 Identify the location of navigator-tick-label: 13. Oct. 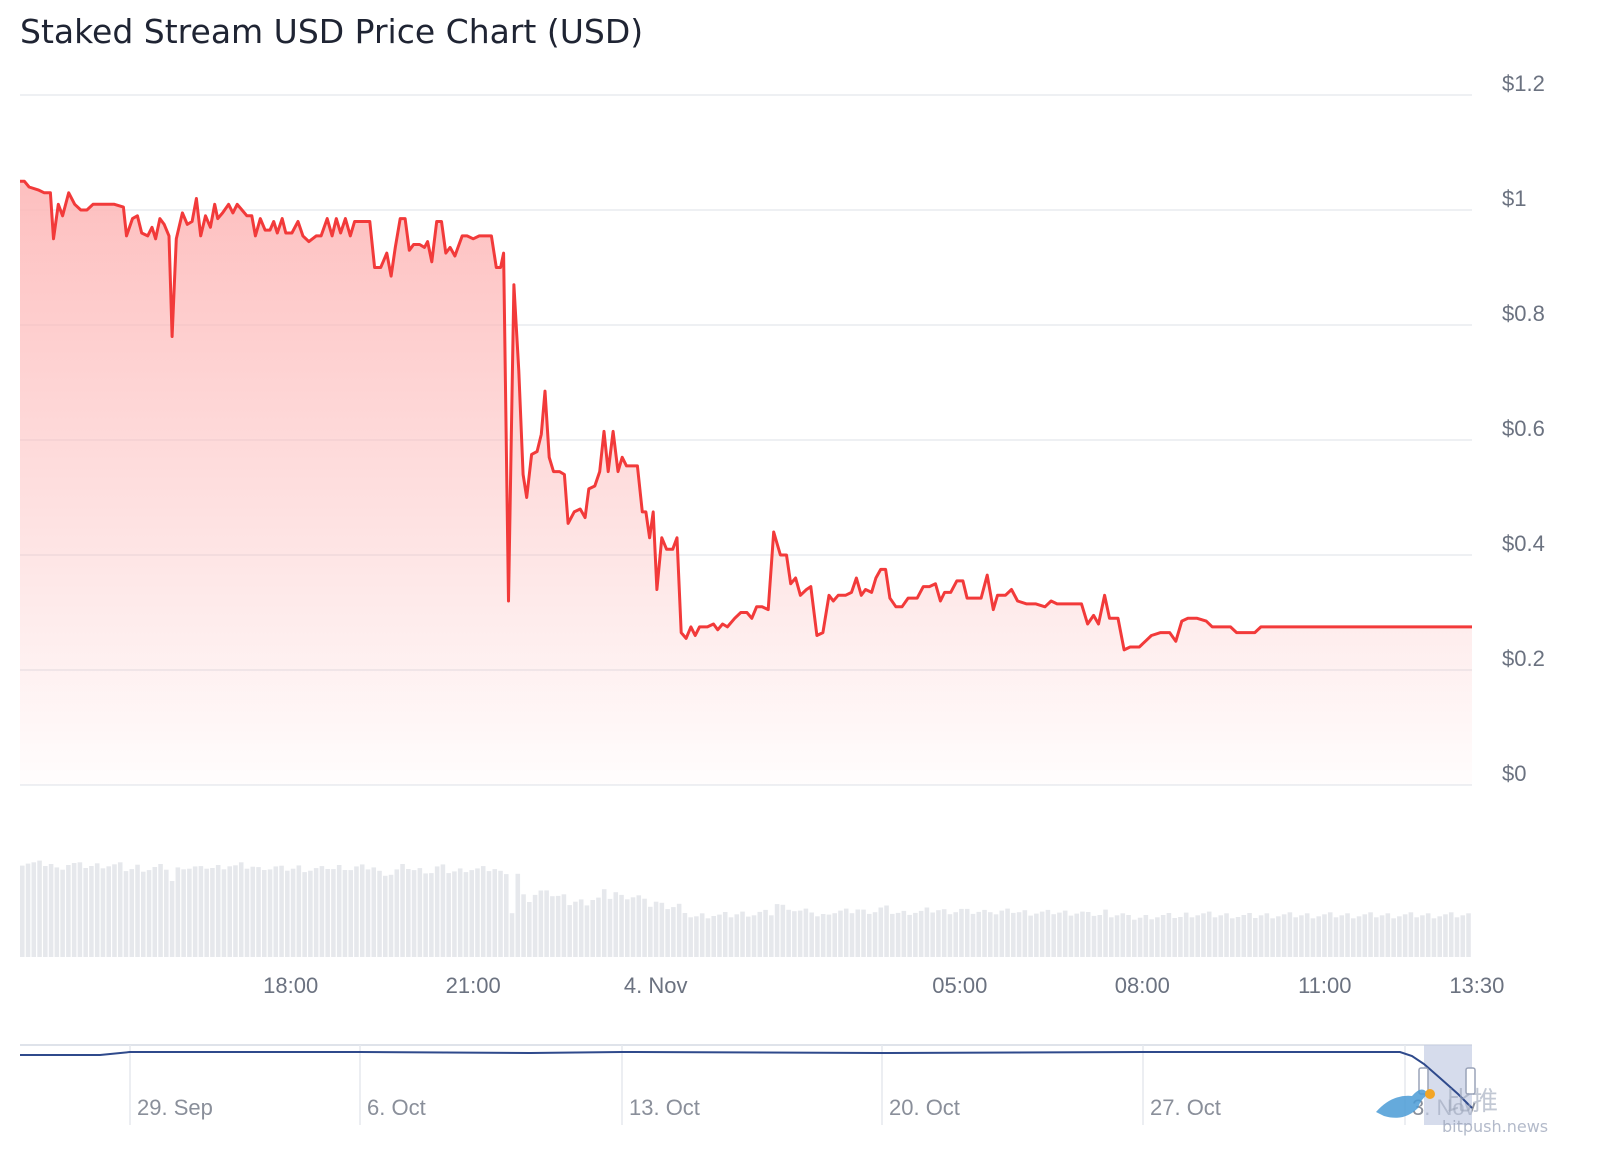
(664, 1107).